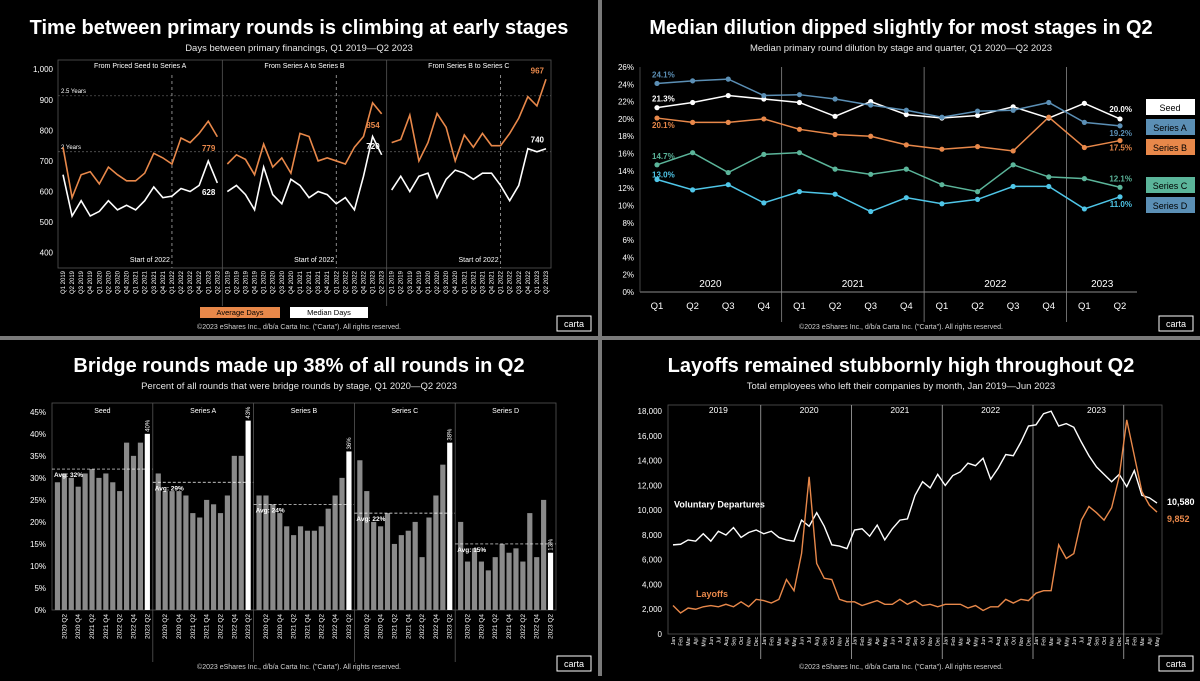 The height and width of the screenshot is (681, 1200). What do you see at coordinates (471, 550) in the screenshot?
I see `average-label: Avg: 15%` at bounding box center [471, 550].